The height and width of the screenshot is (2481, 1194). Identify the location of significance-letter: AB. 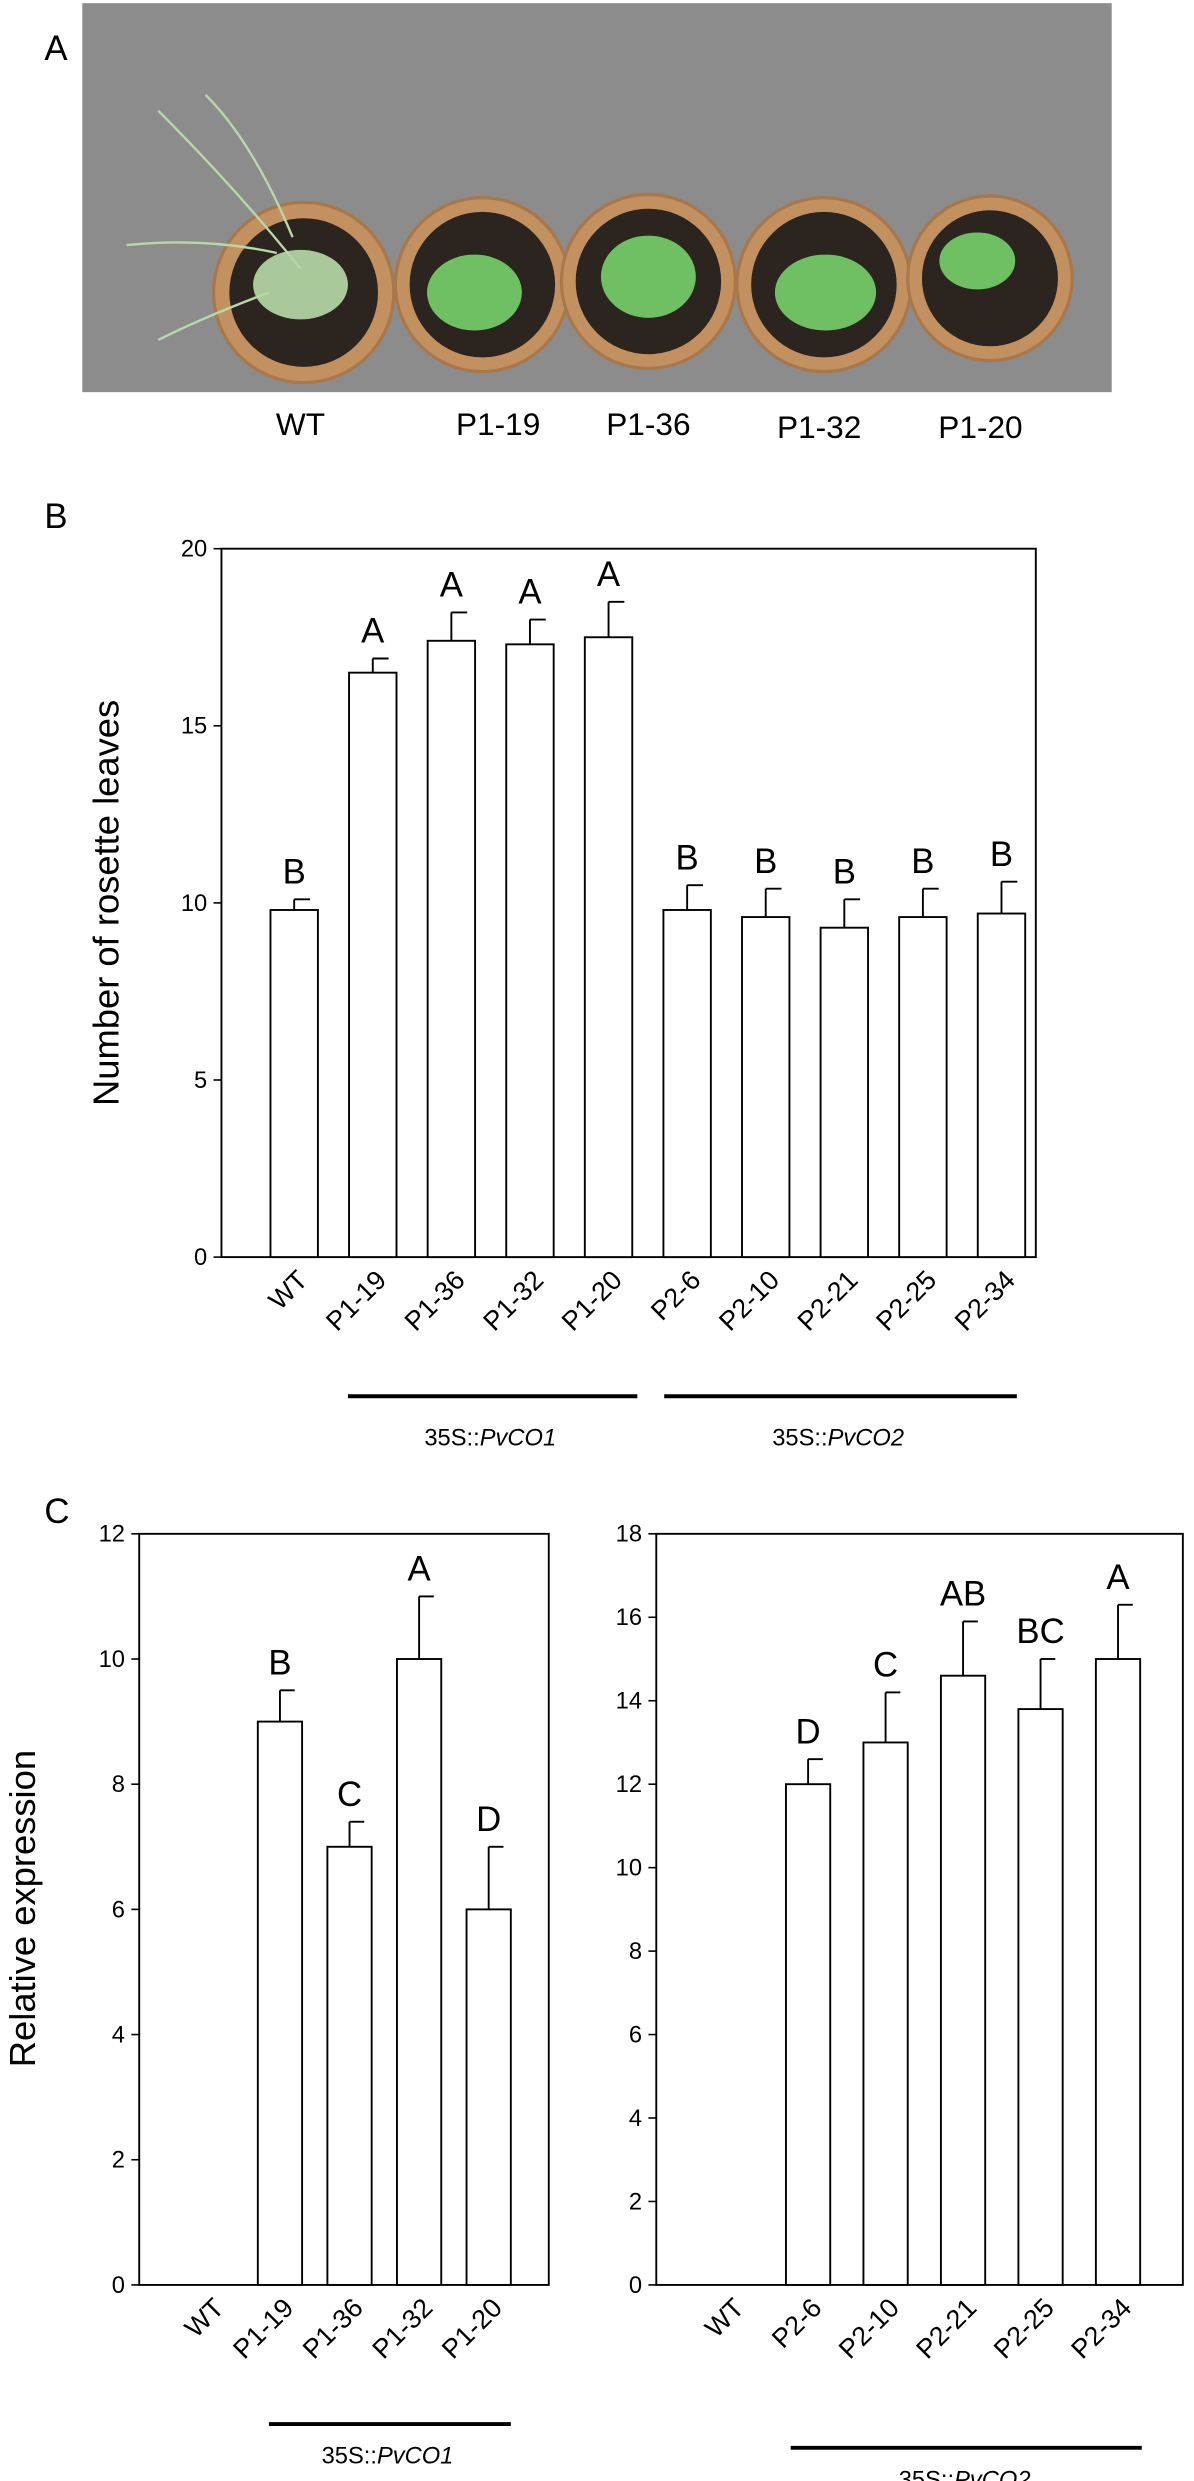
(963, 1595).